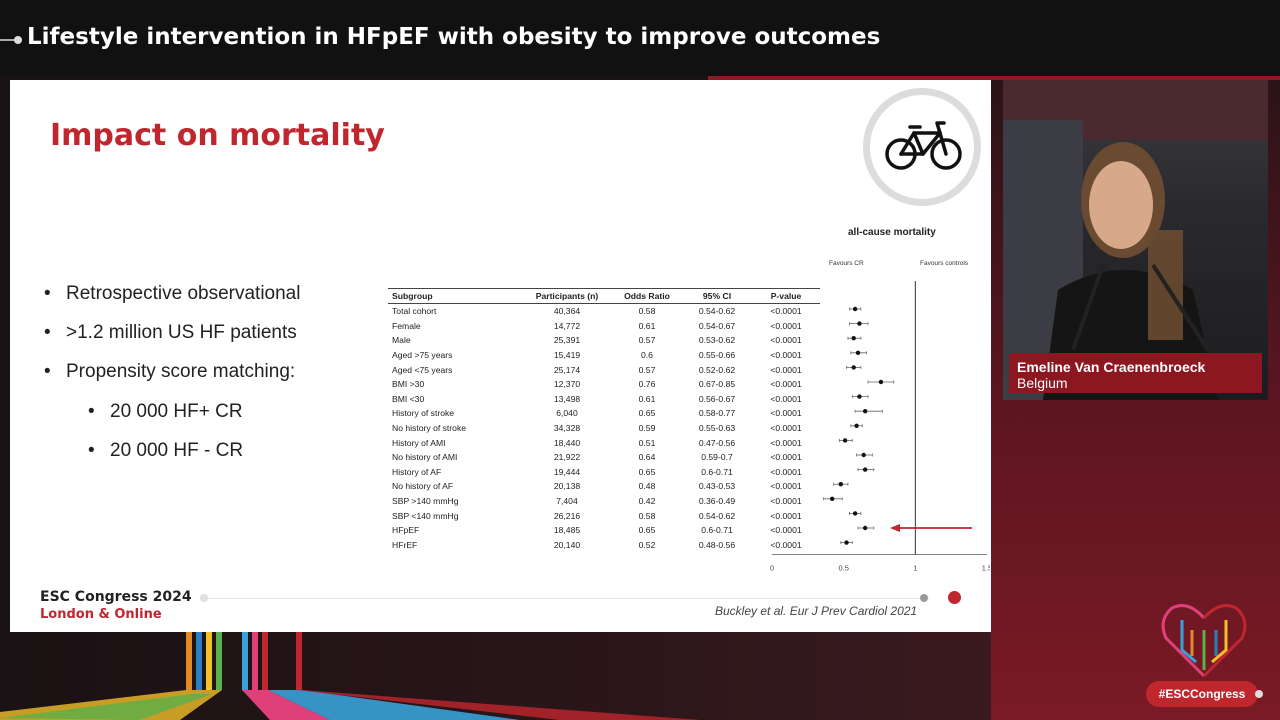 Image resolution: width=1280 pixels, height=720 pixels. I want to click on ci-cell: 0.58-0.77, so click(717, 413).